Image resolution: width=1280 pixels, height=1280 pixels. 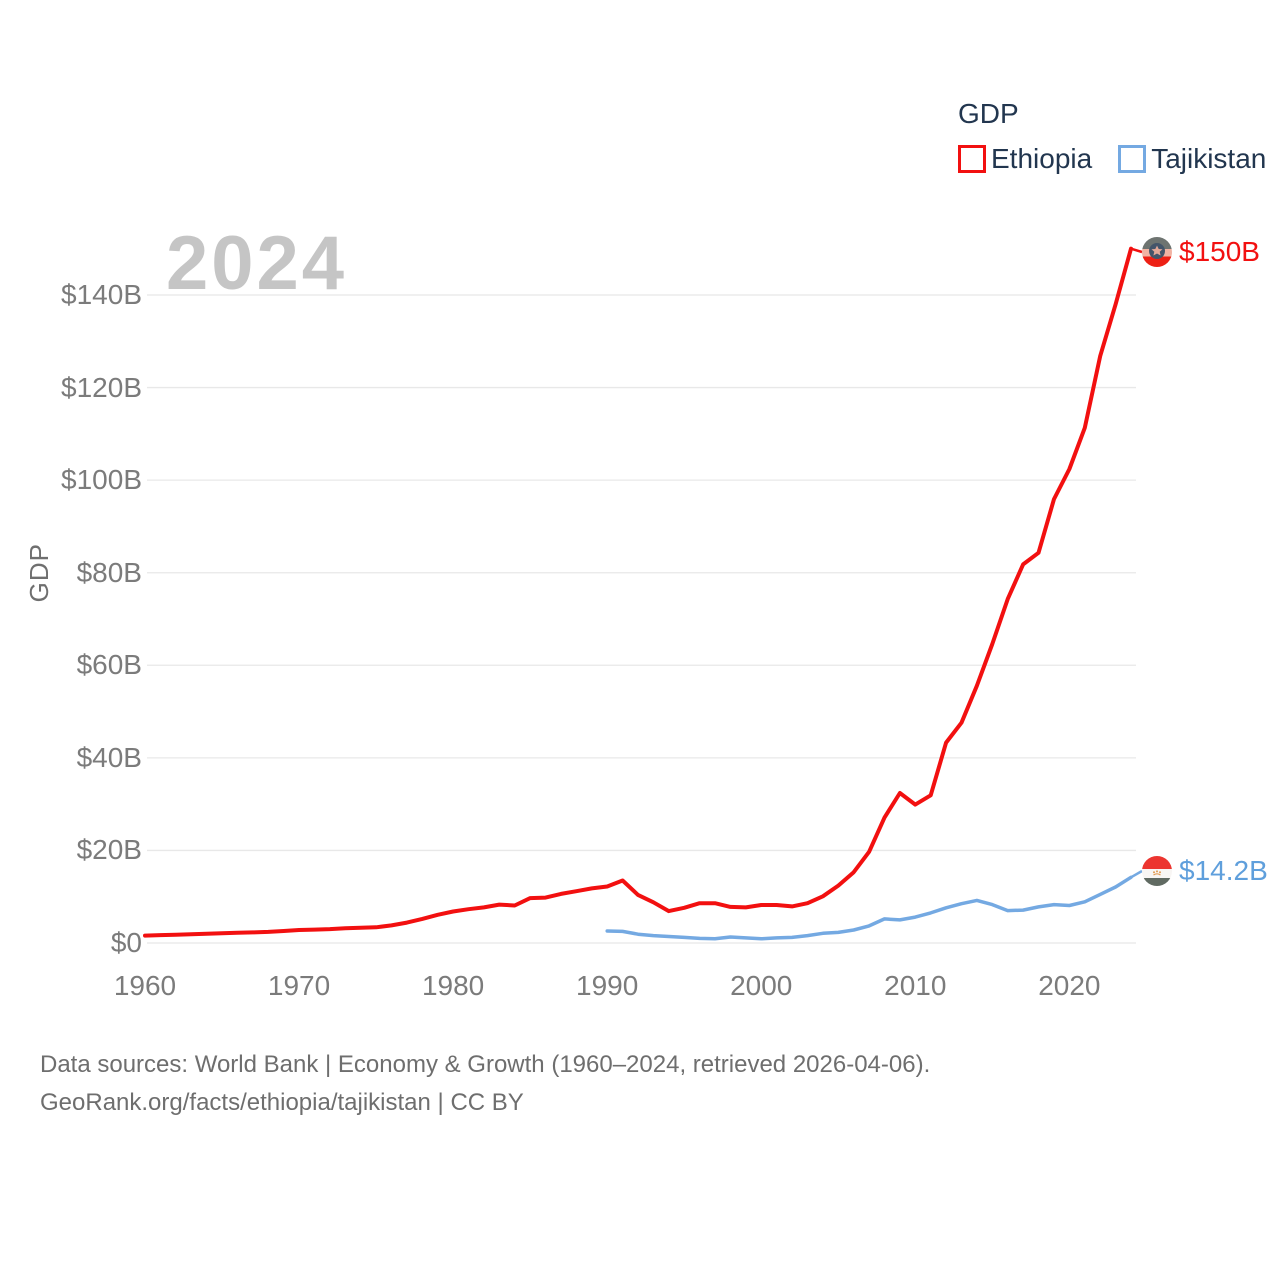 I want to click on tajikistan-flag-icon, so click(x=1157, y=871).